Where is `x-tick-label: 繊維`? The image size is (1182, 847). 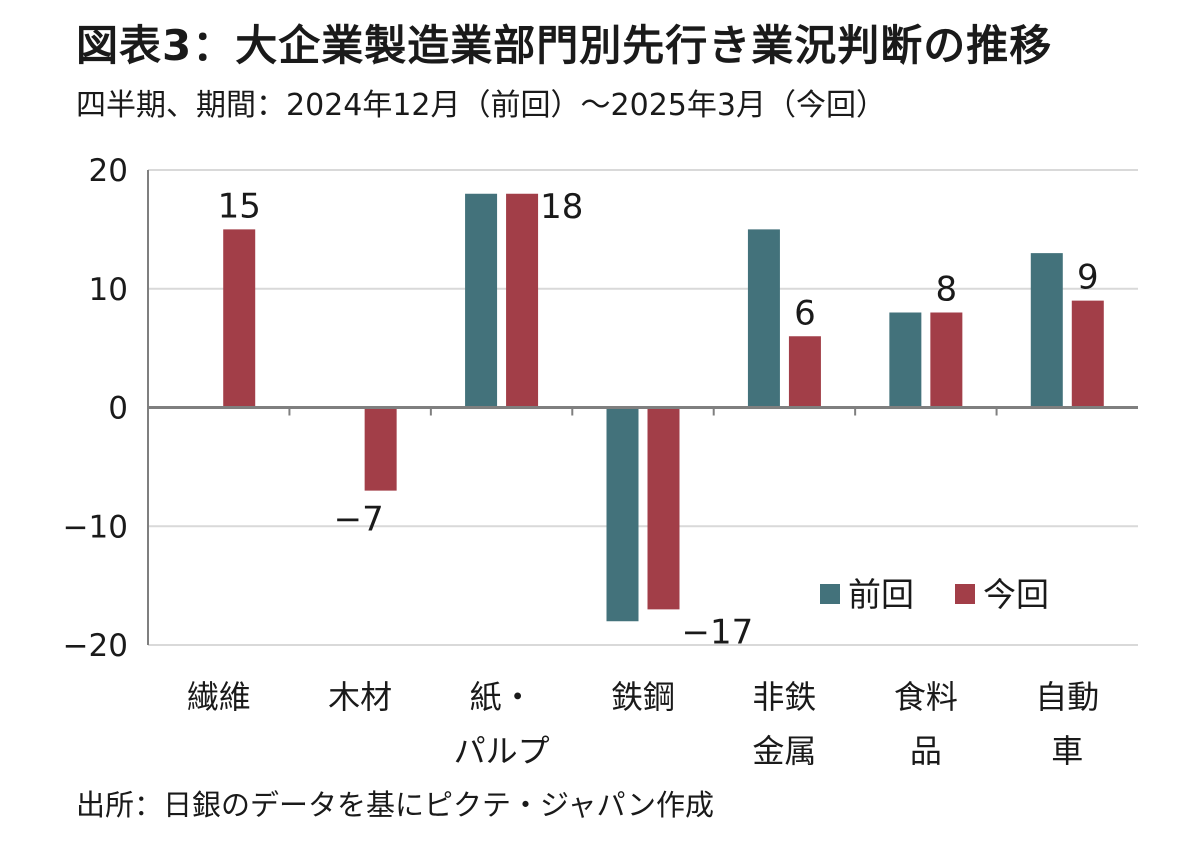 x-tick-label: 繊維 is located at coordinates (219, 697).